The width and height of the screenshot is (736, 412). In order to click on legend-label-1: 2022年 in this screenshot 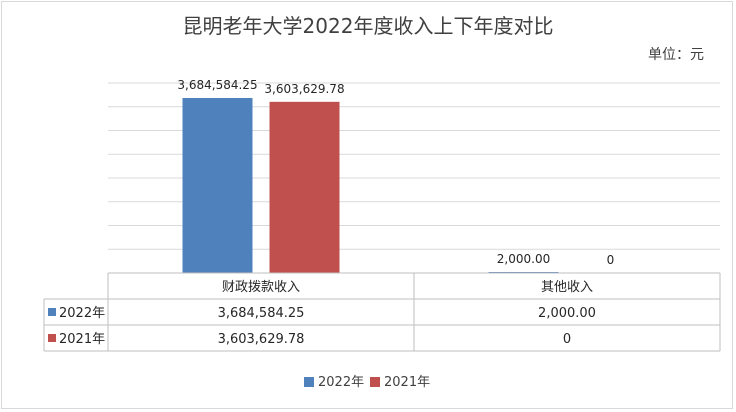, I will do `click(341, 382)`.